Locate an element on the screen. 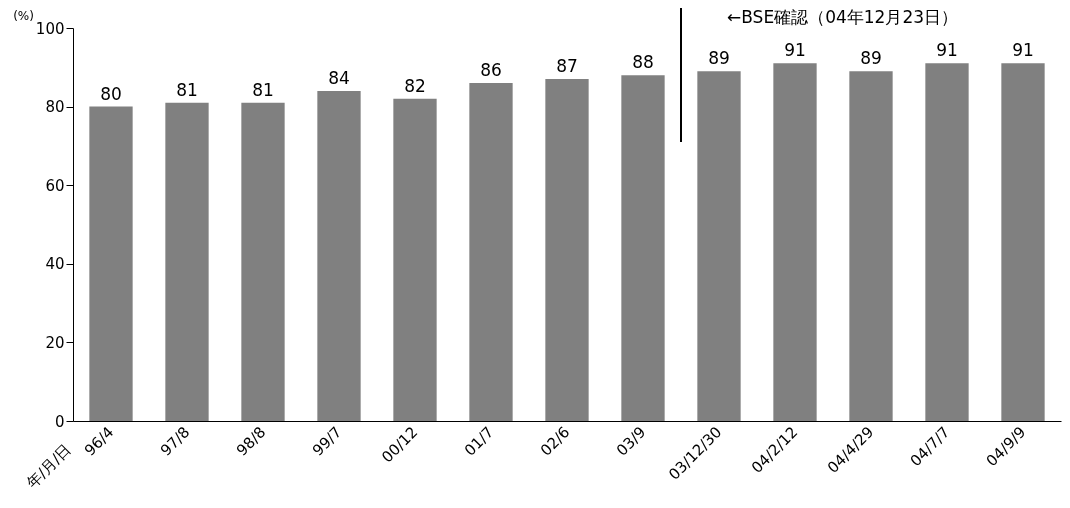 The width and height of the screenshot is (1070, 508). y-tick-label: 100 is located at coordinates (50, 28).